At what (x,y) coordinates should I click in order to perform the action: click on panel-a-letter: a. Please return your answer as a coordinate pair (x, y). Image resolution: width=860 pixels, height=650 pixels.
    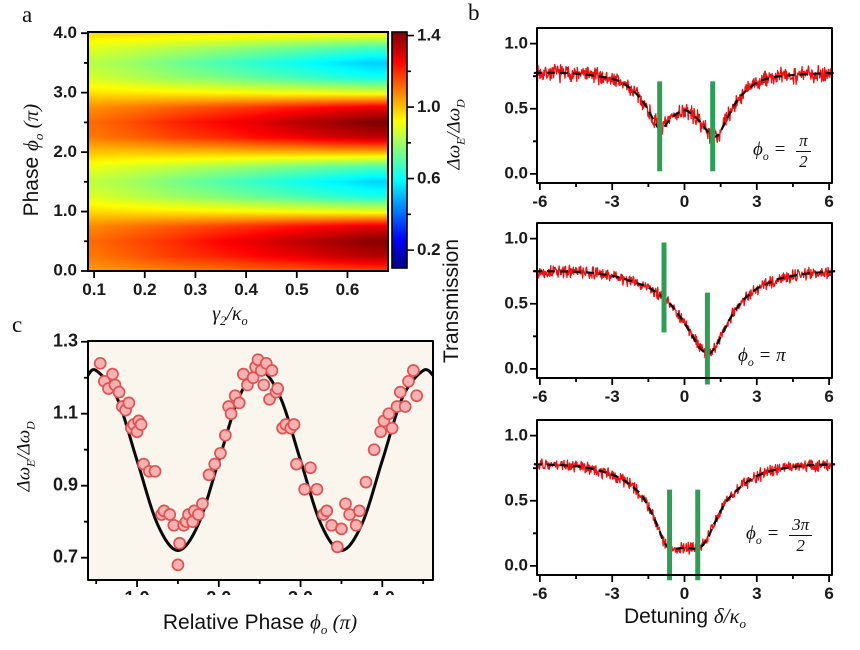
    Looking at the image, I should click on (27, 14).